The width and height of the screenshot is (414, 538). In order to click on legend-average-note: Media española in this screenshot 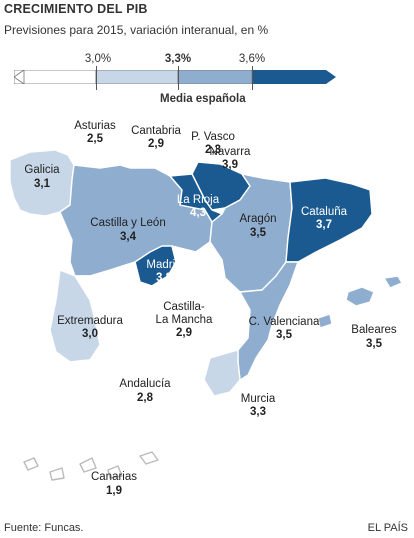, I will do `click(203, 99)`.